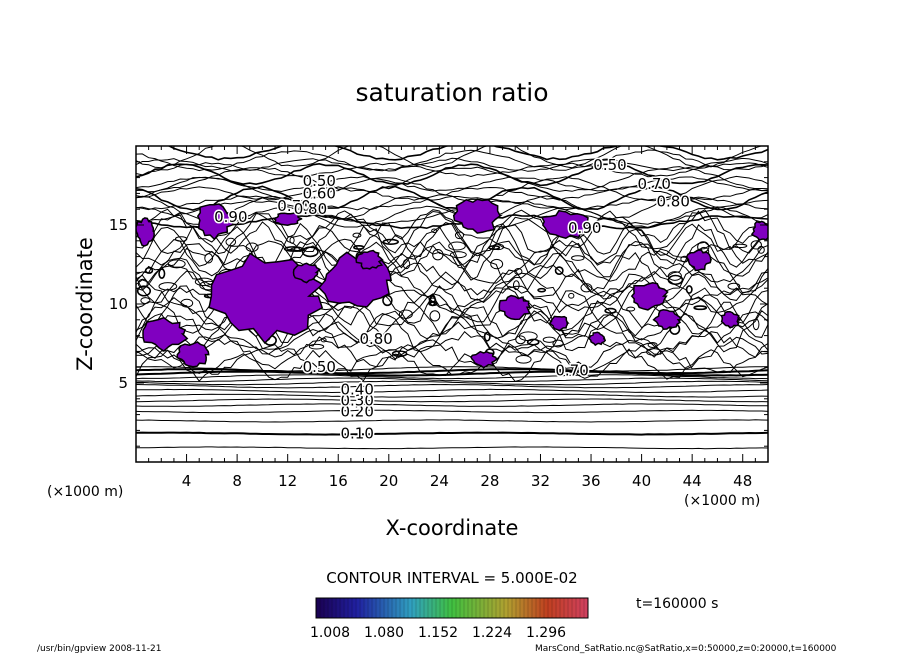 The image size is (904, 654). What do you see at coordinates (384, 633) in the screenshot?
I see `colorbar-tick-label: 1.080` at bounding box center [384, 633].